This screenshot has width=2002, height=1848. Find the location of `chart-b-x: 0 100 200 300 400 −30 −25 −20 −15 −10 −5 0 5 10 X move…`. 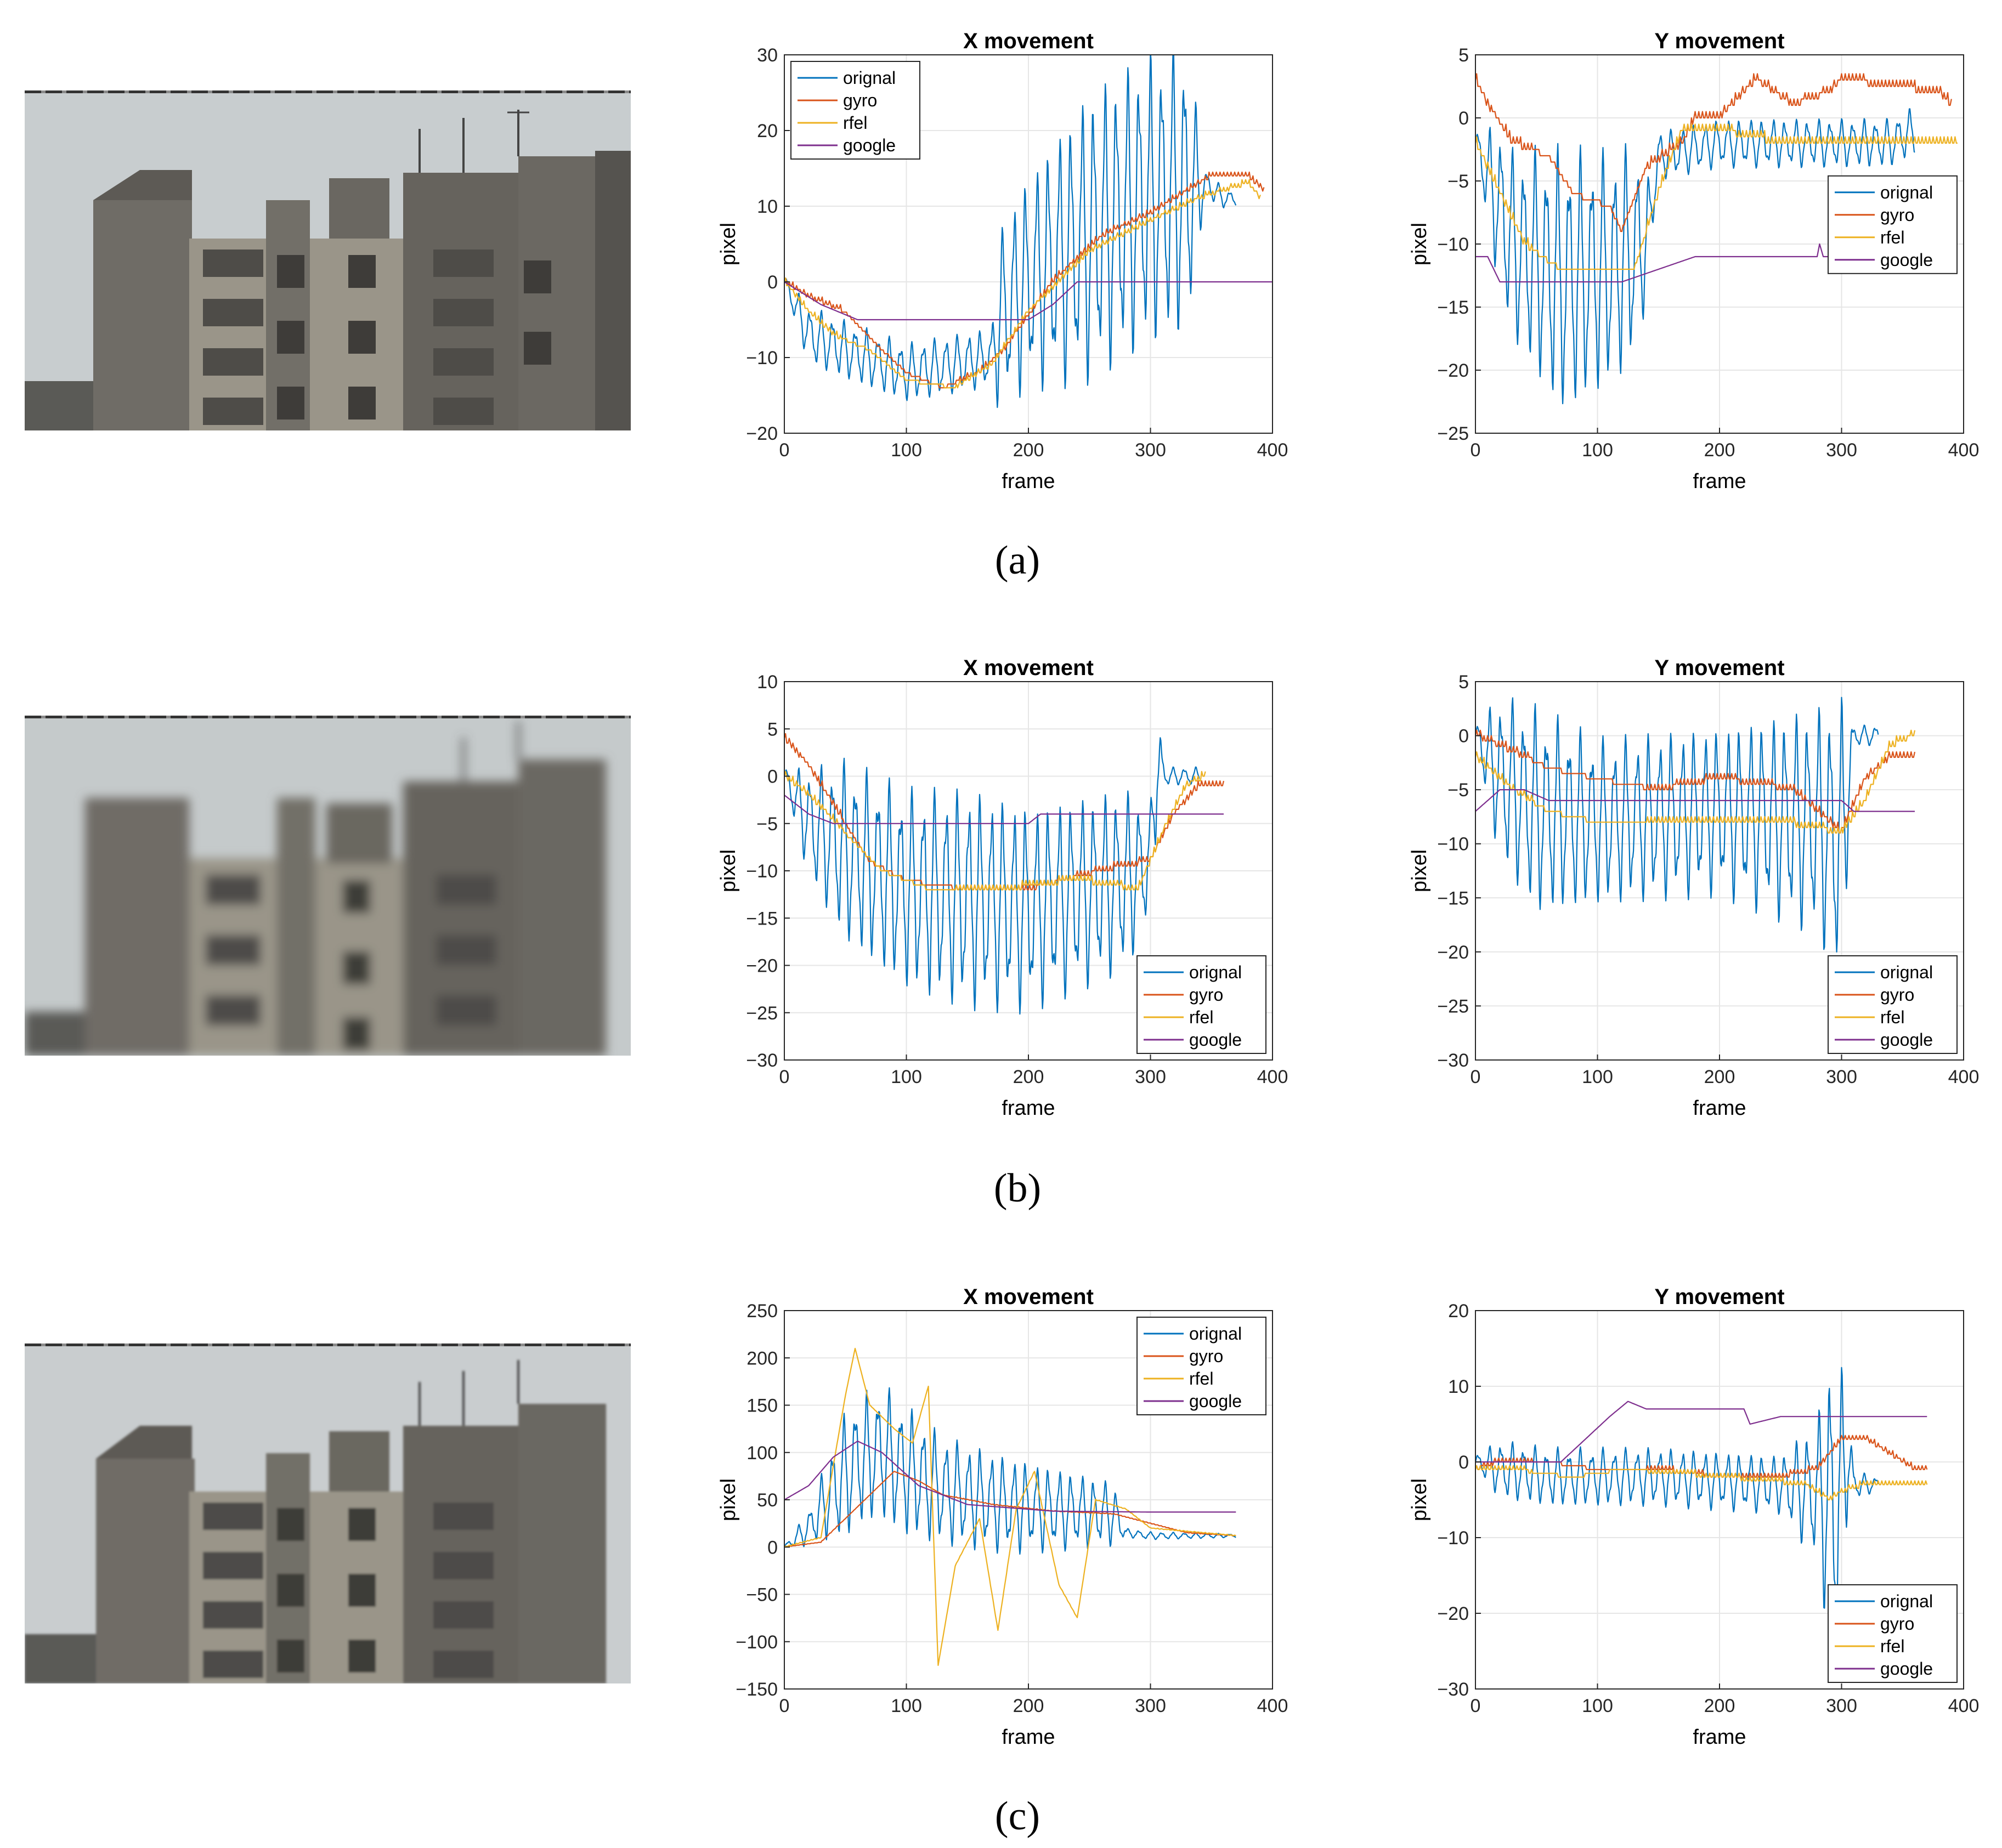

chart-b-x: 0 100 200 300 400 −30 −25 −20 −15 −10 −5 0 5 10 X move… is located at coordinates (1070, 912).